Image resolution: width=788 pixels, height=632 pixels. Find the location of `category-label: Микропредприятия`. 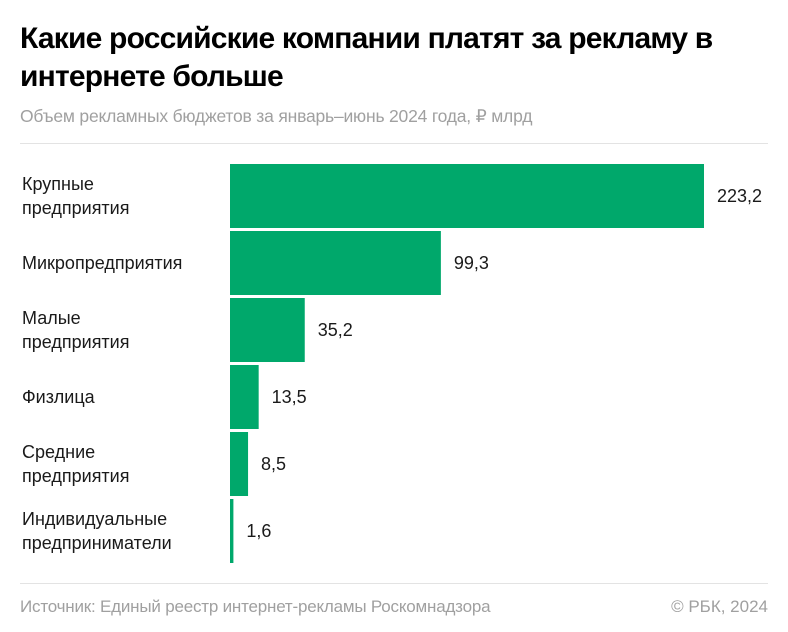

category-label: Микропредприятия is located at coordinates (102, 263).